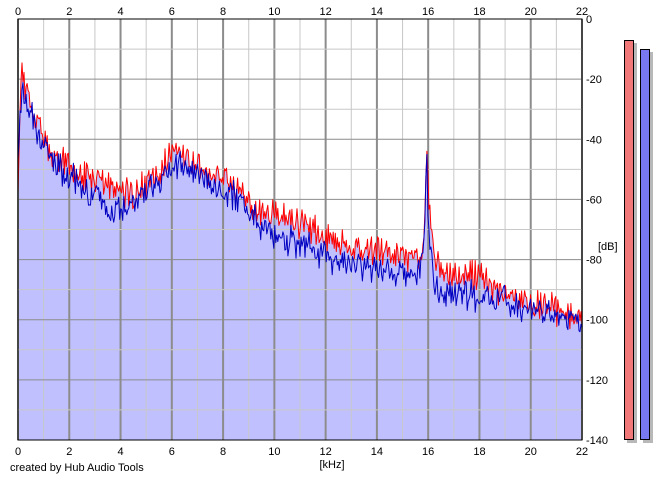  I want to click on x-tick-label-top: 16, so click(428, 12).